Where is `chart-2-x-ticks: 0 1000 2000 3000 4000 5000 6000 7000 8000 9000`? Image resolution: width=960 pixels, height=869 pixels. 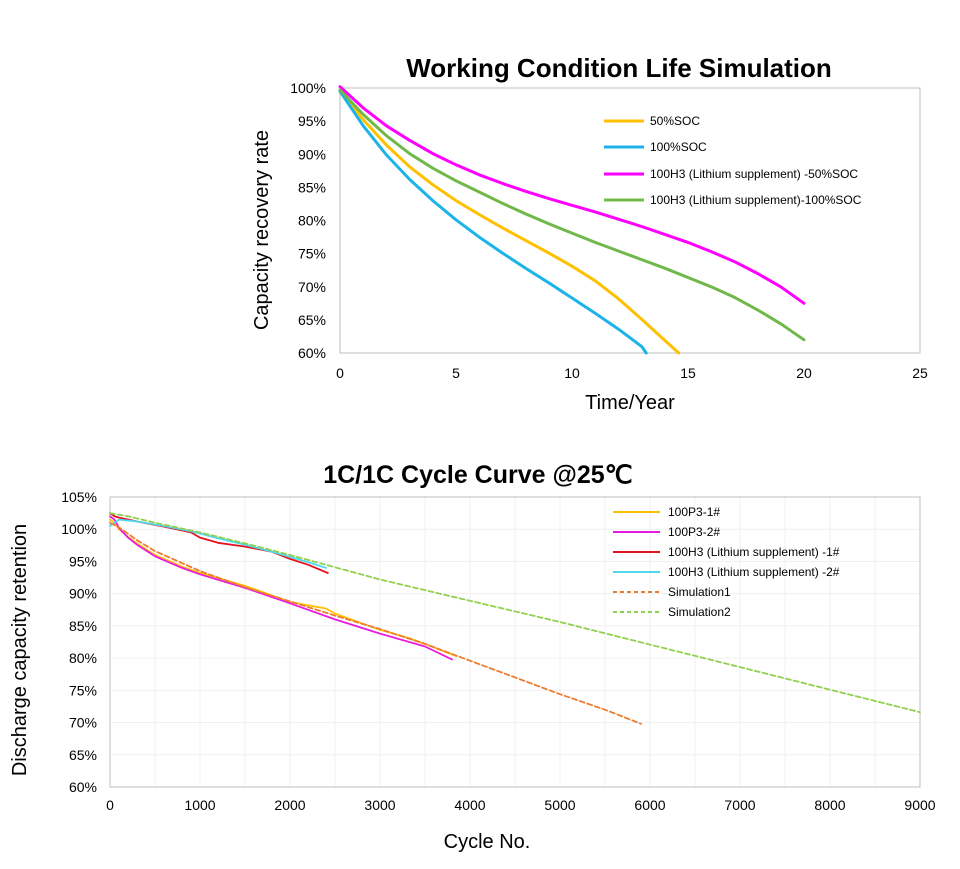 chart-2-x-ticks: 0 1000 2000 3000 4000 5000 6000 7000 8000 9000 is located at coordinates (521, 805).